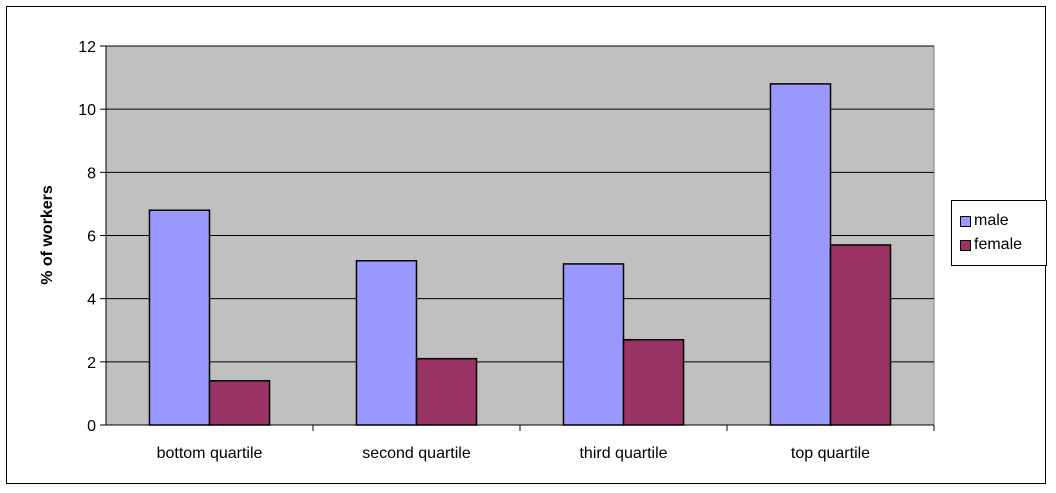 Image resolution: width=1056 pixels, height=493 pixels. What do you see at coordinates (965, 245) in the screenshot?
I see `legend-swatch-female` at bounding box center [965, 245].